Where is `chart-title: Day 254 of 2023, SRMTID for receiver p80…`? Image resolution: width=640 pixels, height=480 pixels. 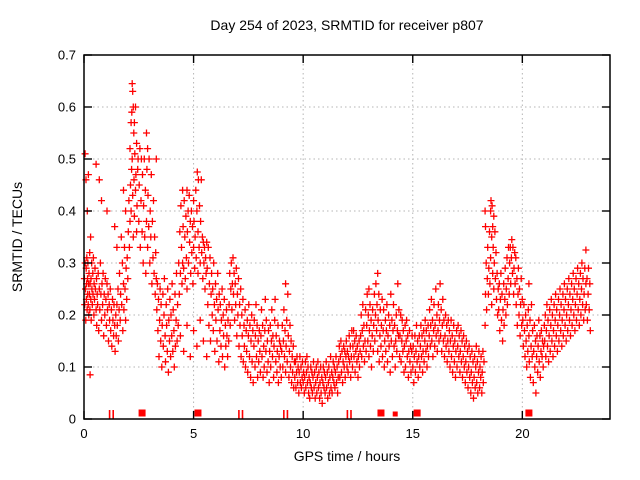 chart-title: Day 254 of 2023, SRMTID for receiver p80… is located at coordinates (346, 25).